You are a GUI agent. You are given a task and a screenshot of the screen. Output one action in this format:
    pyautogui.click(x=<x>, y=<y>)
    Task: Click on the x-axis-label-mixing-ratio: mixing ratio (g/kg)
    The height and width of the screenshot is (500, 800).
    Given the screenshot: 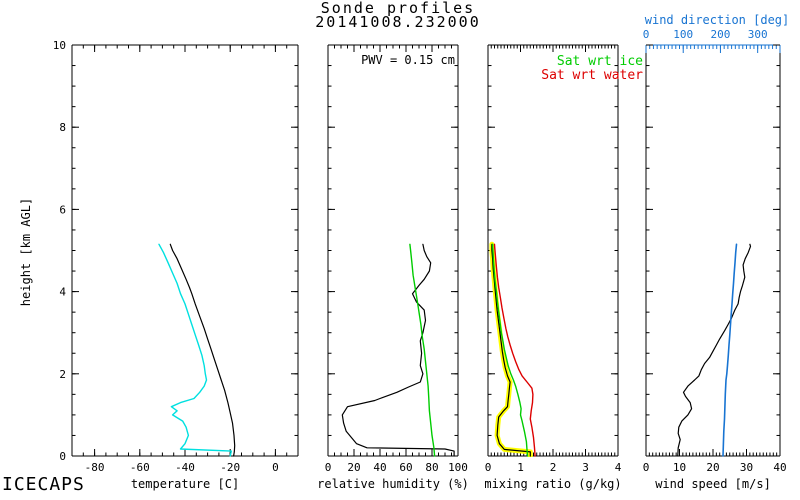 What is the action you would take?
    pyautogui.click(x=552, y=484)
    